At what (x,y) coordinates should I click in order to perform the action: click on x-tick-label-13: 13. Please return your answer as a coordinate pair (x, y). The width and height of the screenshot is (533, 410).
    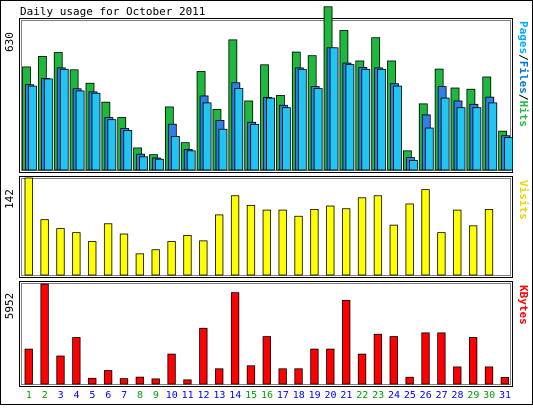
    Looking at the image, I should click on (219, 395).